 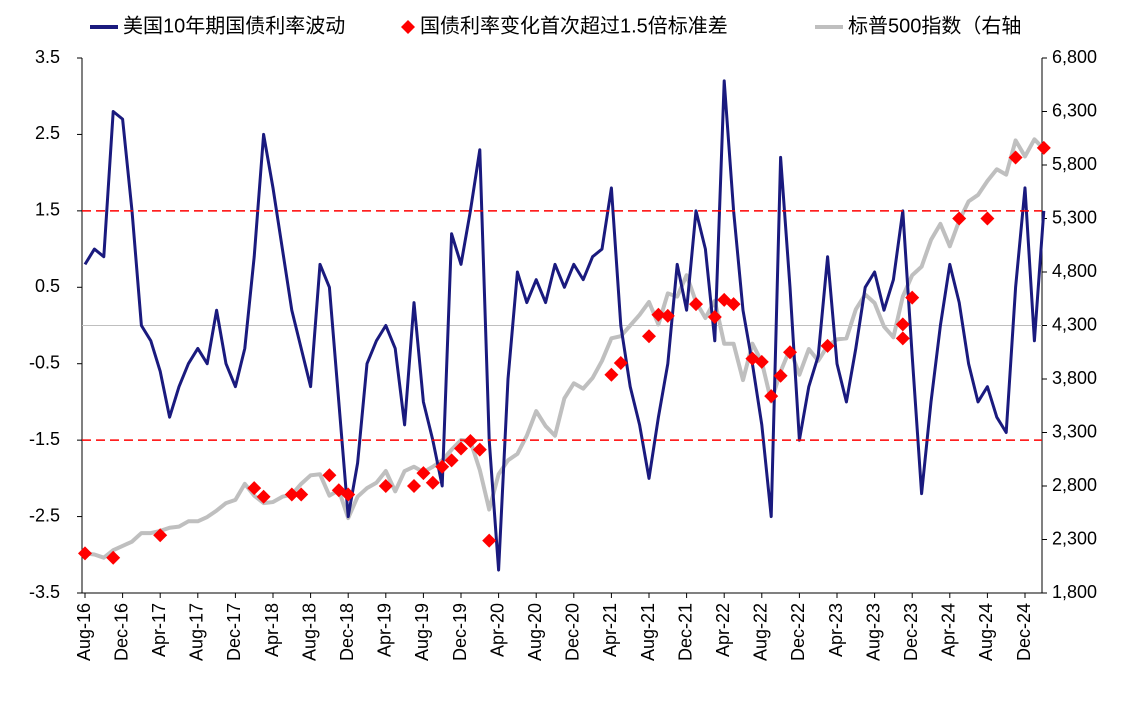 What do you see at coordinates (347, 632) in the screenshot?
I see `x-tick-label: Dec-18` at bounding box center [347, 632].